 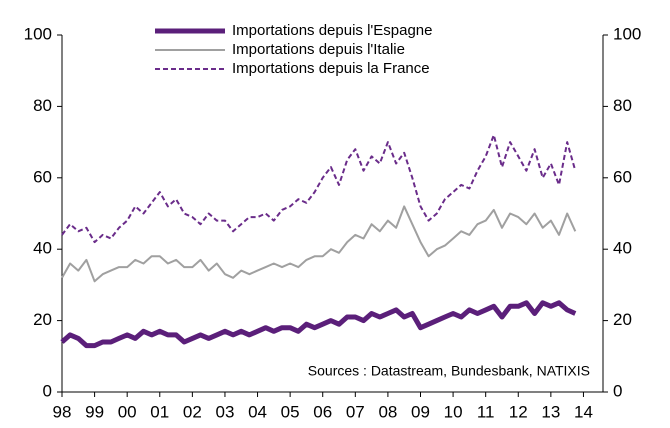 I want to click on x-tick-label: 08, so click(x=387, y=411).